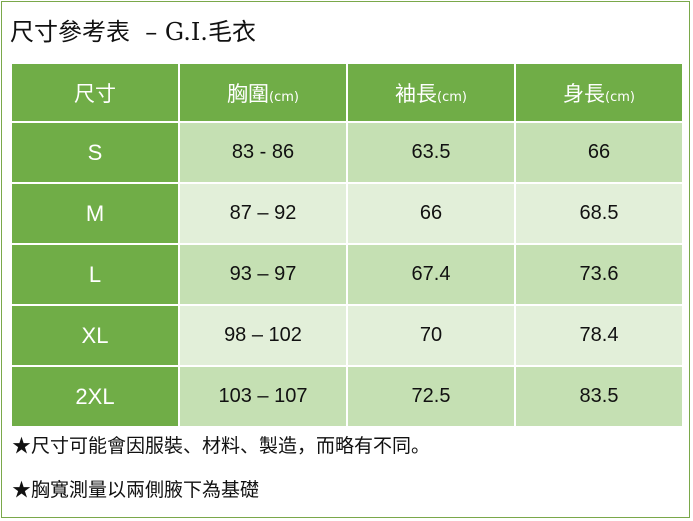  I want to click on body-length-cell: 78.4, so click(599, 335).